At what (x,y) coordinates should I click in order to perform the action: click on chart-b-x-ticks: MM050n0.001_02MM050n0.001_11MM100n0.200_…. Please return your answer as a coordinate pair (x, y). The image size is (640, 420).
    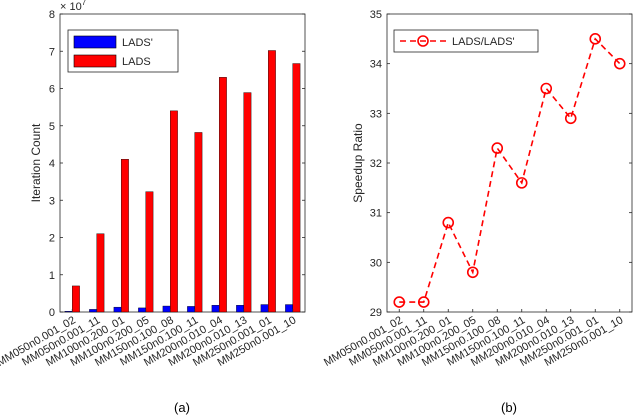
    Looking at the image, I should click on (473, 339).